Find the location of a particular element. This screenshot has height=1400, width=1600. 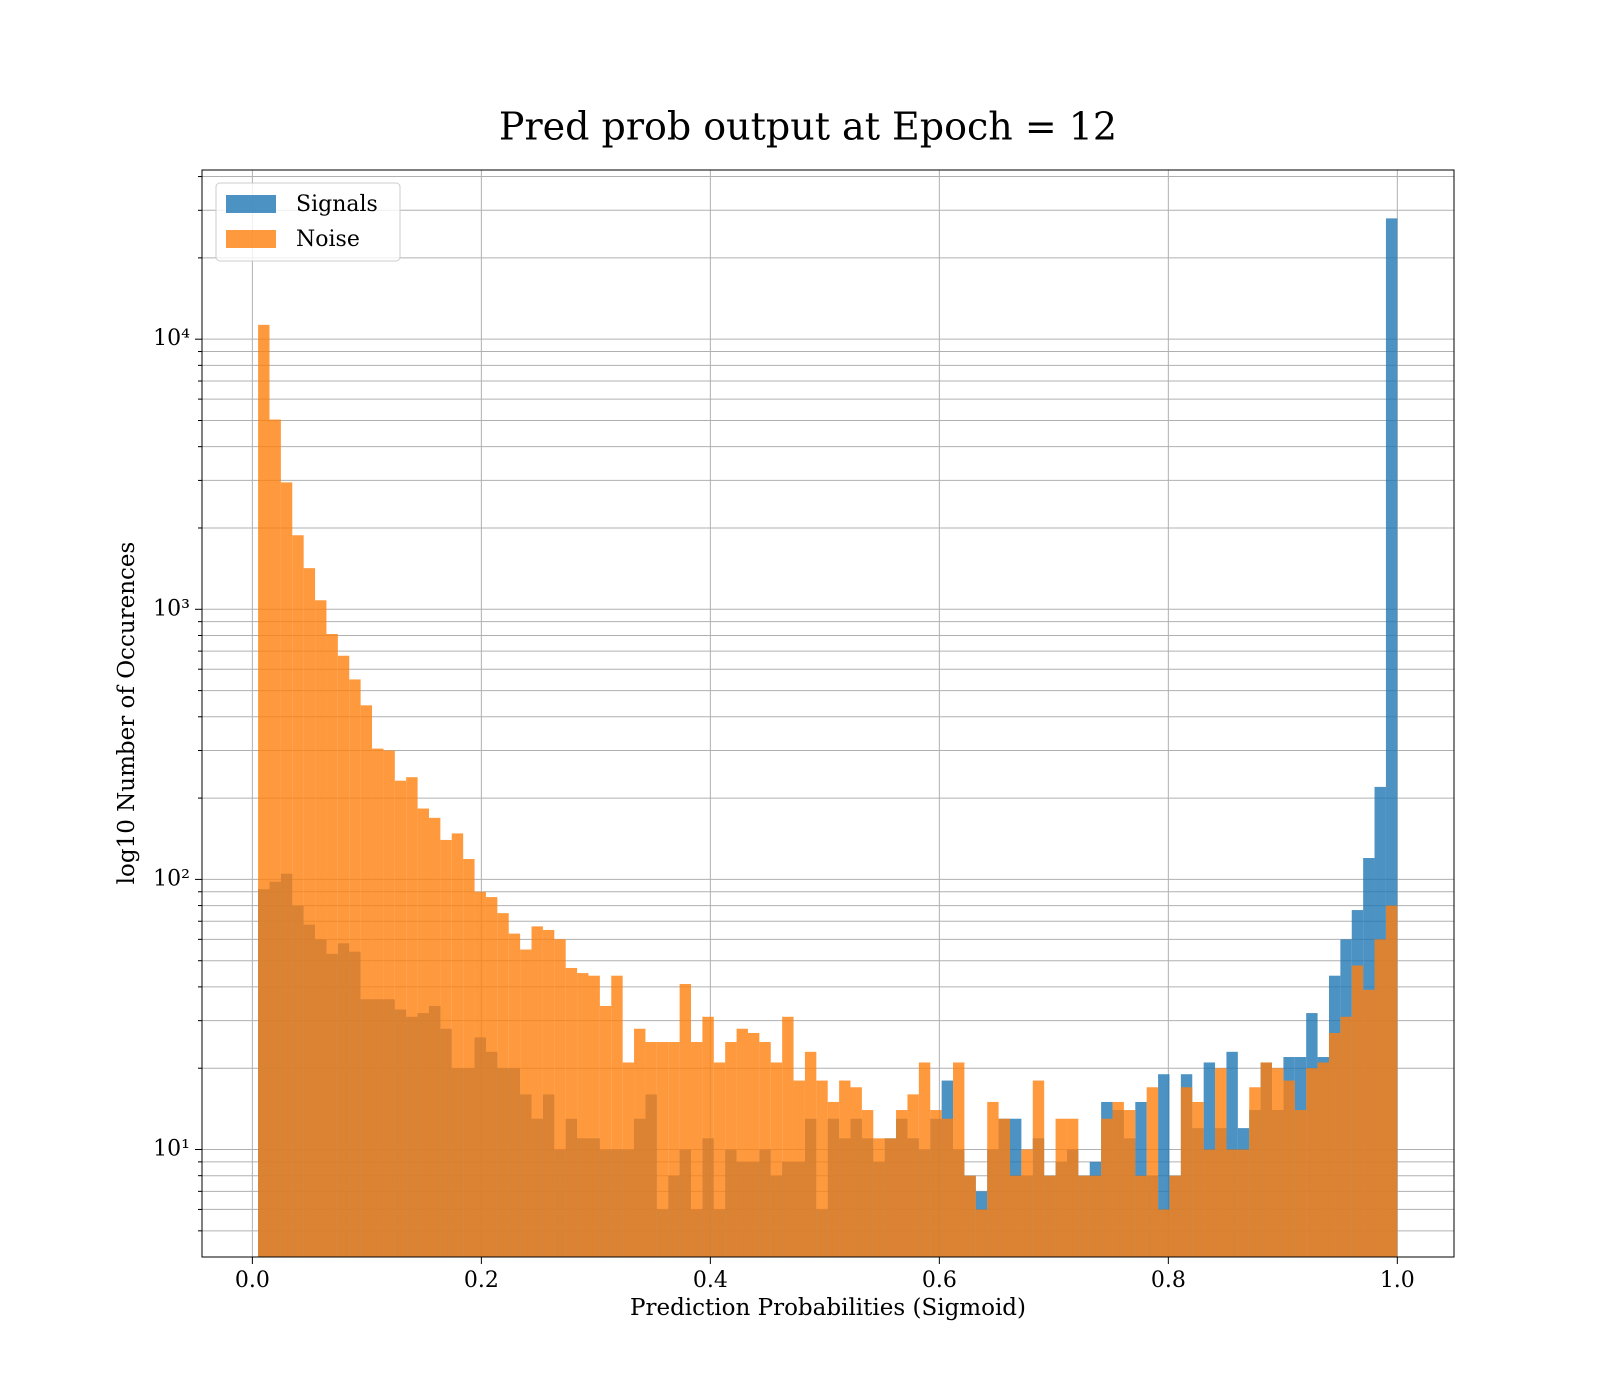

x-axis-label: Prediction Probabilities (Sigmoid) is located at coordinates (828, 1308).